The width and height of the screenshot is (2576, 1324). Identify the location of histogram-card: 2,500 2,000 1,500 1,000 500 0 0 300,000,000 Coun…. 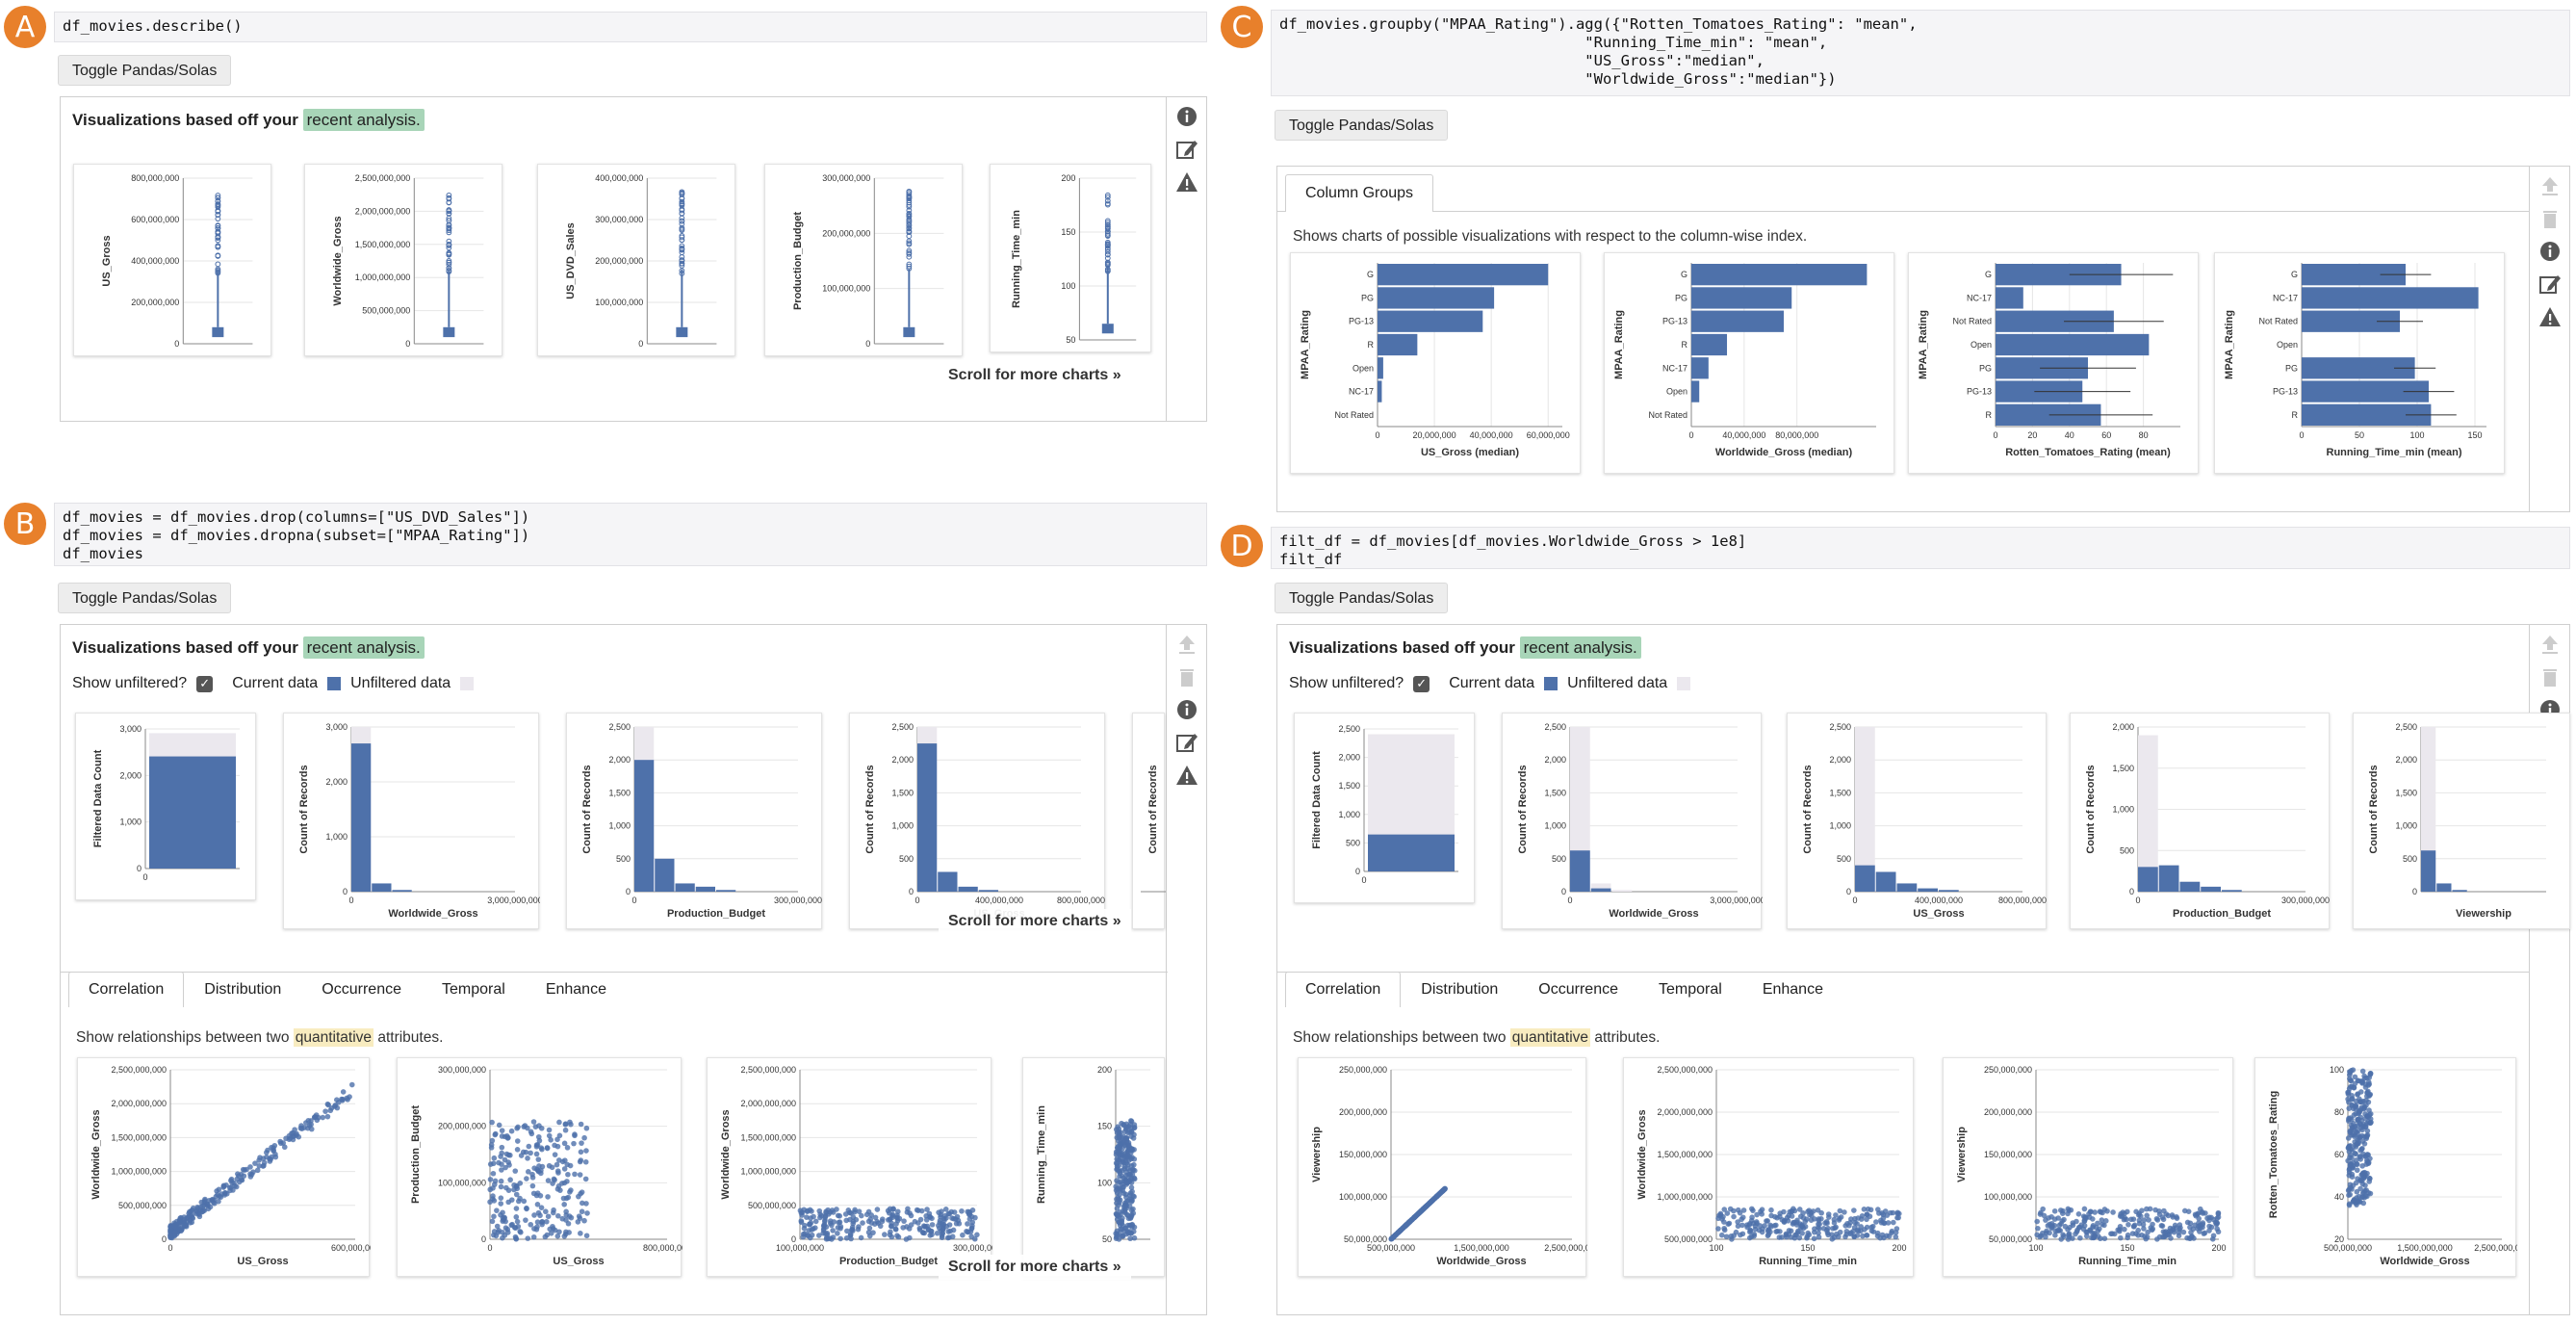
(694, 821).